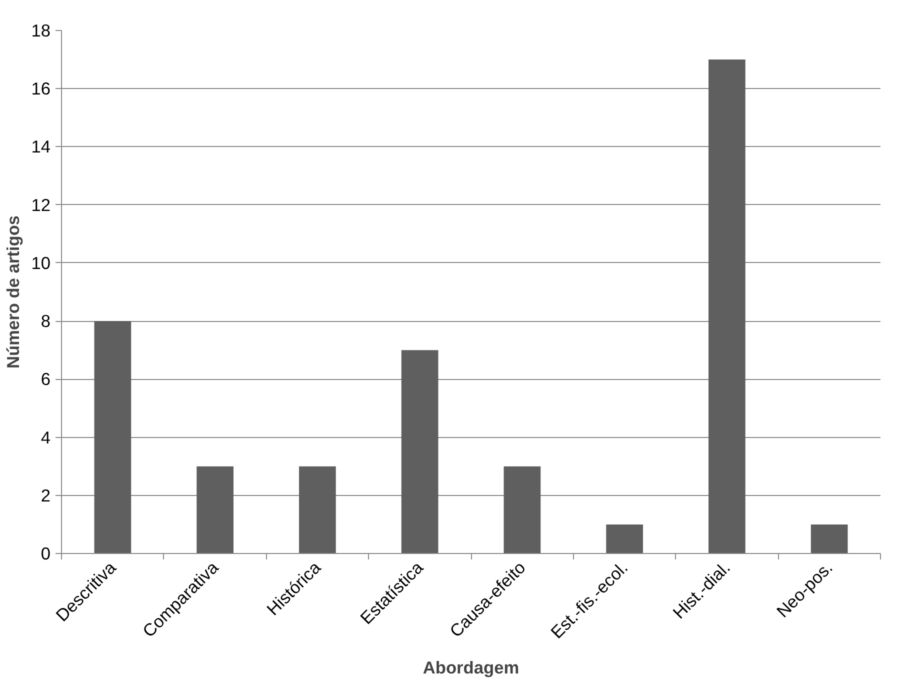 The width and height of the screenshot is (907, 687). Describe the element at coordinates (471, 667) in the screenshot. I see `x-axis-title: Abordagem` at that location.